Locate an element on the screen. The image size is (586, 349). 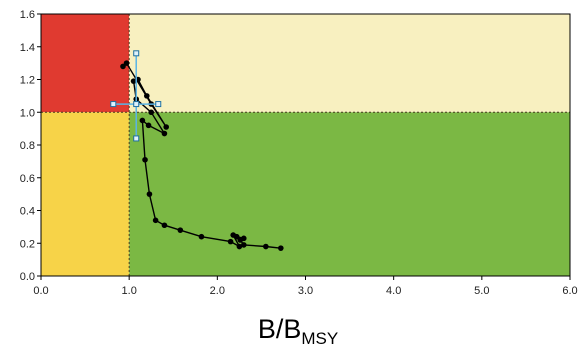
y-tick-label: 1.6 is located at coordinates (27, 15).